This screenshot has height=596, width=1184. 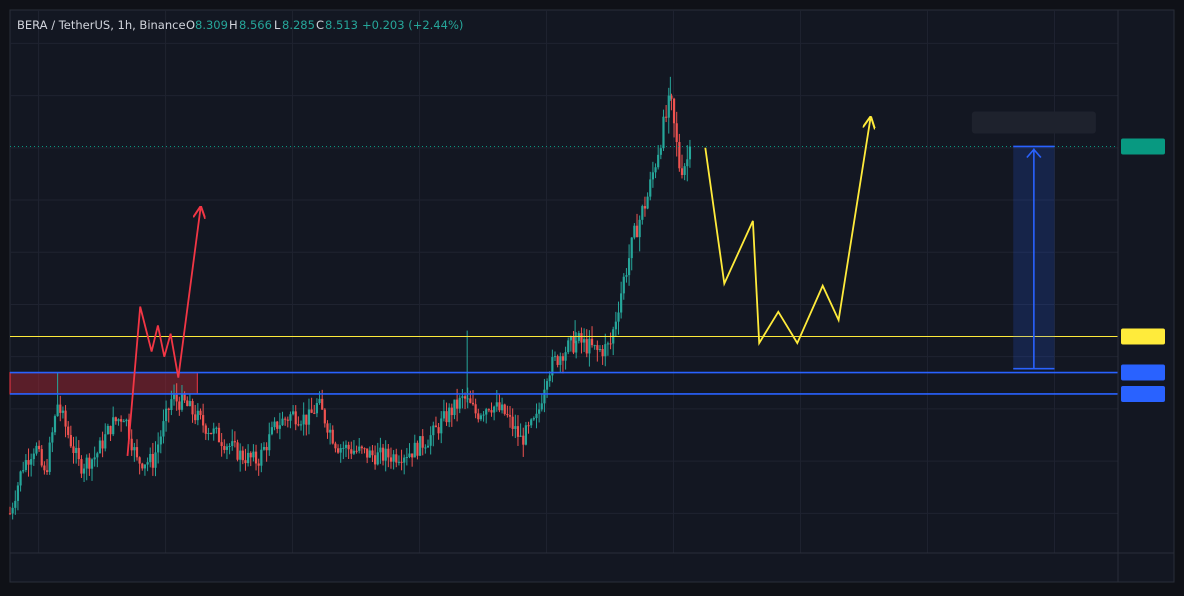 What do you see at coordinates (298, 25) in the screenshot?
I see `low-value: 8.285` at bounding box center [298, 25].